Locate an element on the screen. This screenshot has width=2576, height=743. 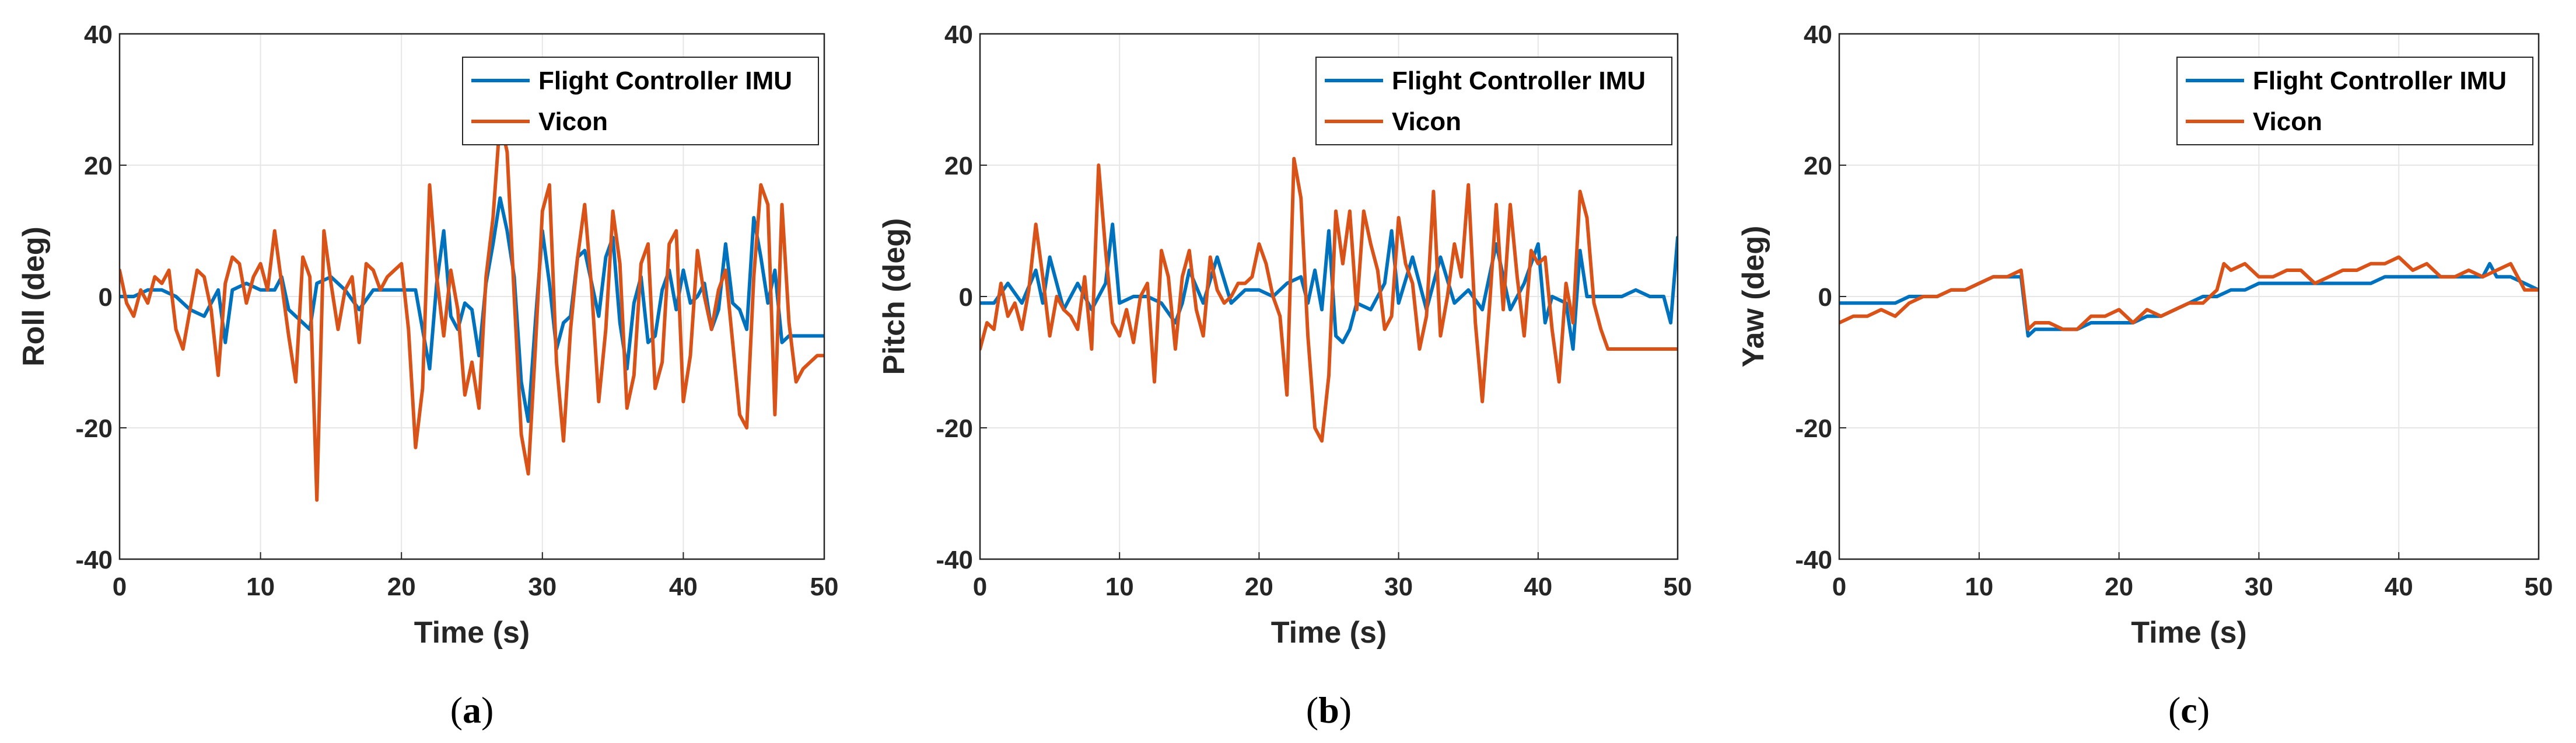
panel-caption: (c) is located at coordinates (2189, 710).